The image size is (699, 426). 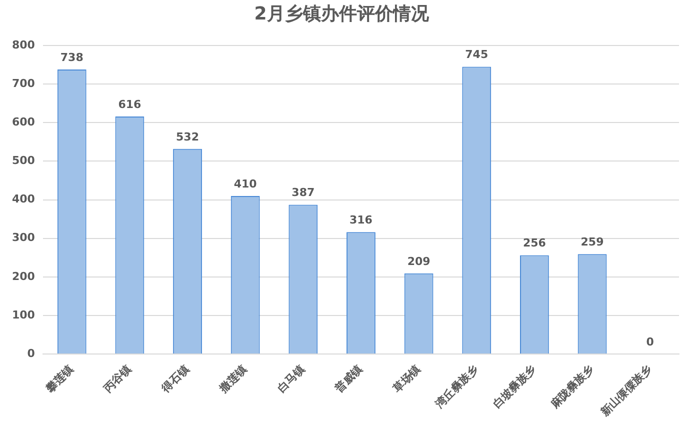 What do you see at coordinates (342, 13) in the screenshot?
I see `chart-title: 2月乡镇办件评价情况` at bounding box center [342, 13].